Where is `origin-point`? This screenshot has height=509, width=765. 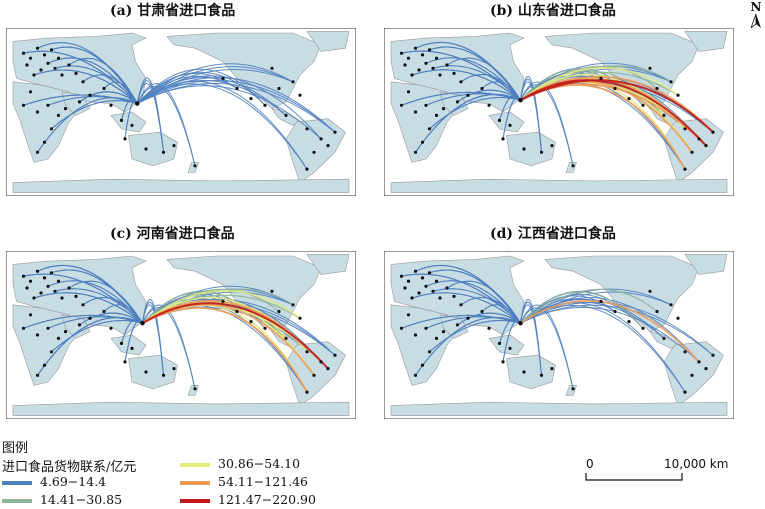 origin-point is located at coordinates (137, 103).